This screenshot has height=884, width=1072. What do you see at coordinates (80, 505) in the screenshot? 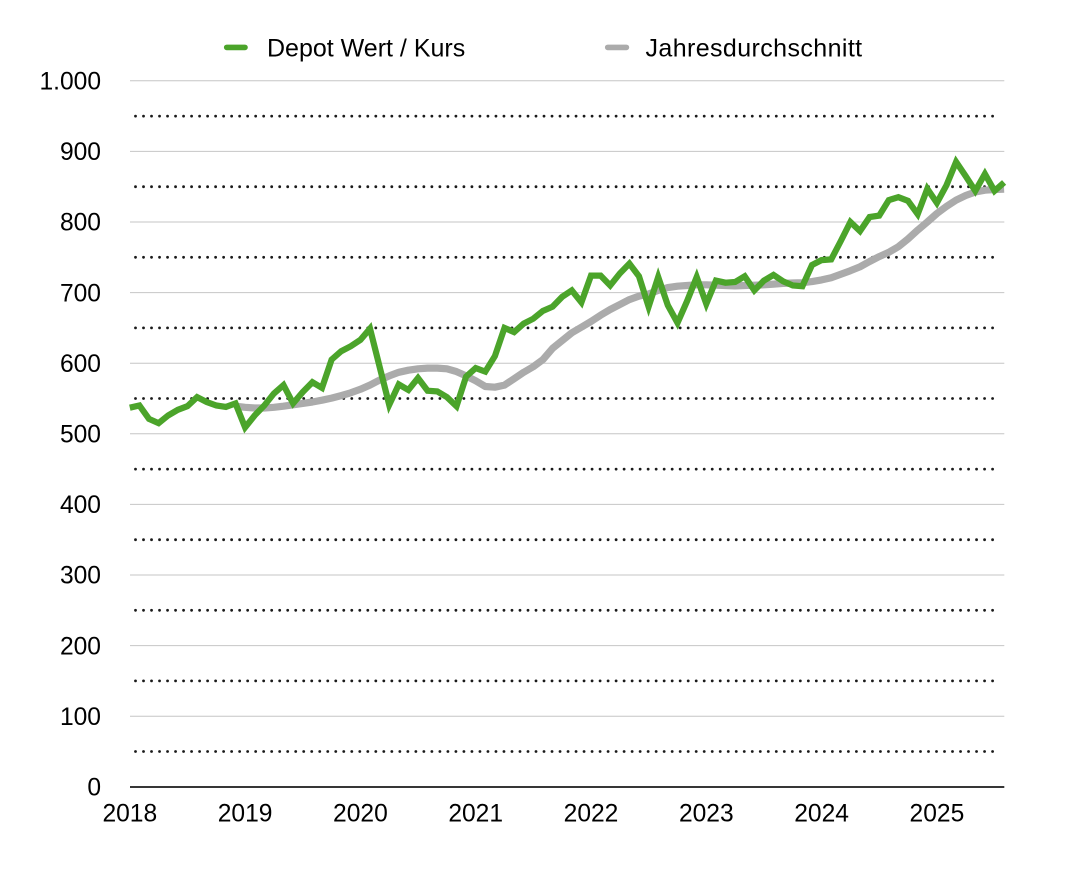
I see `svg-text: 400` at bounding box center [80, 505].